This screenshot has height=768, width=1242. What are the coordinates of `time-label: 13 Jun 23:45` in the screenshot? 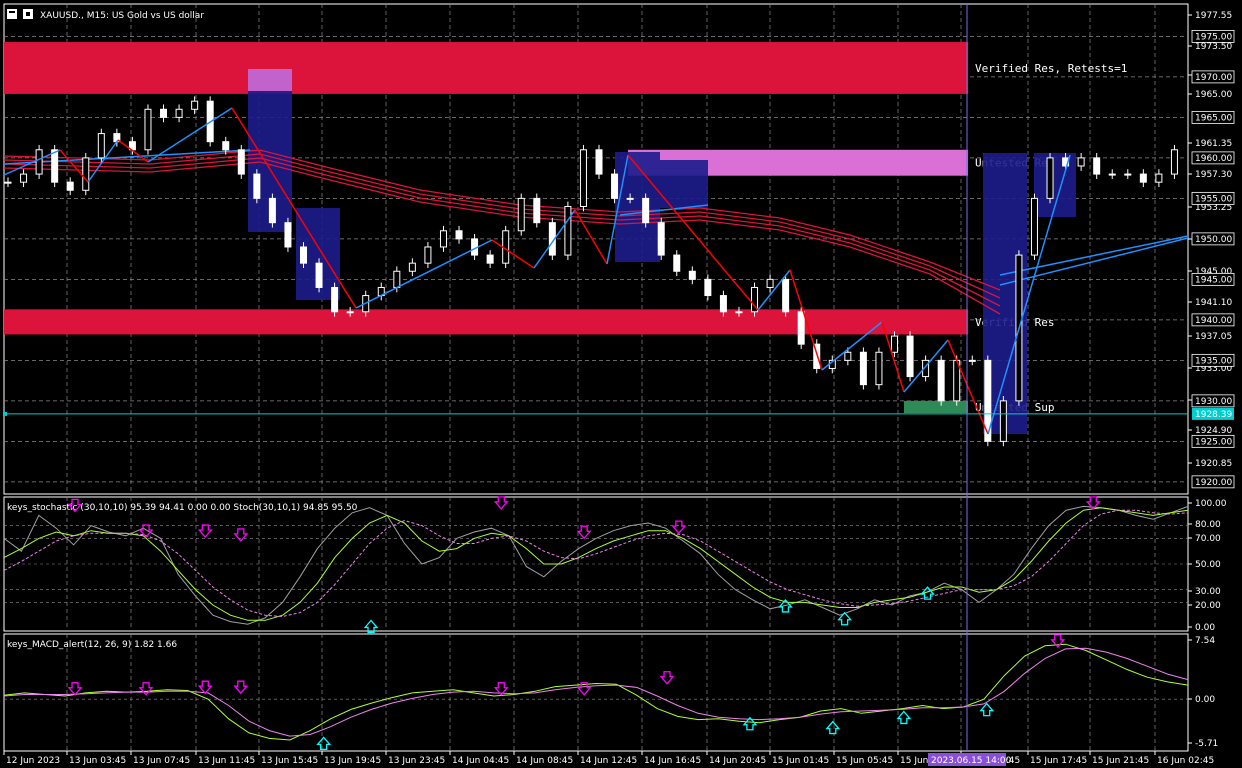 It's located at (416, 761).